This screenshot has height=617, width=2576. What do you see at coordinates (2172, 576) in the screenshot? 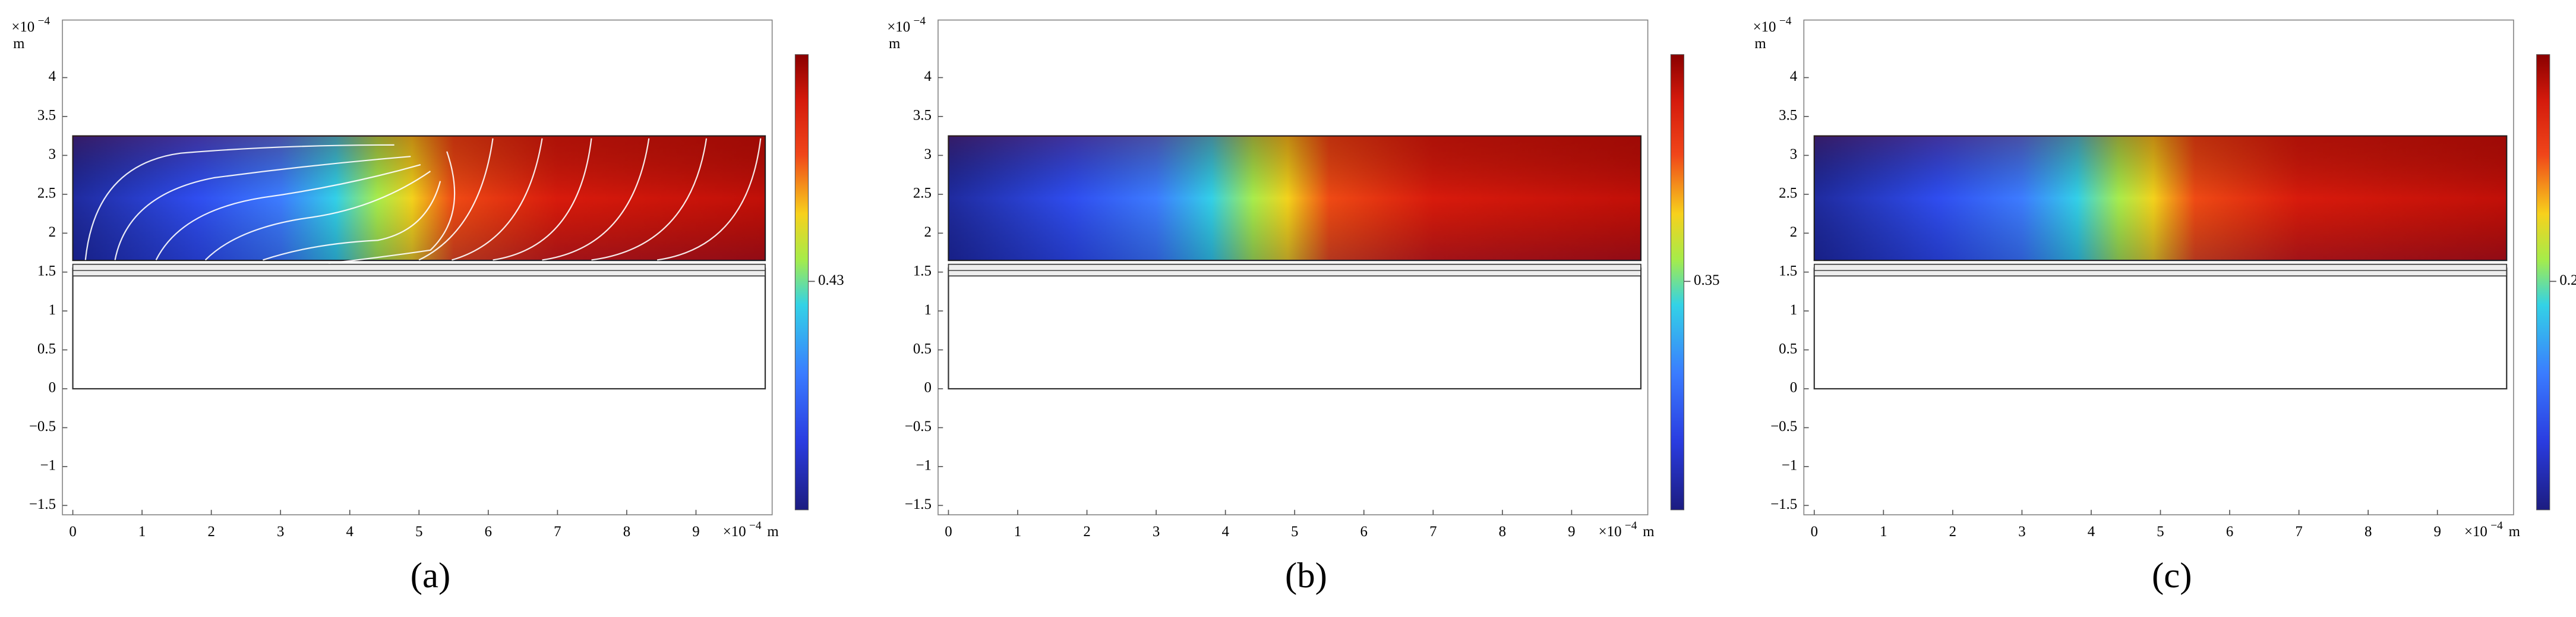
I see `panel-label: (c)` at bounding box center [2172, 576].